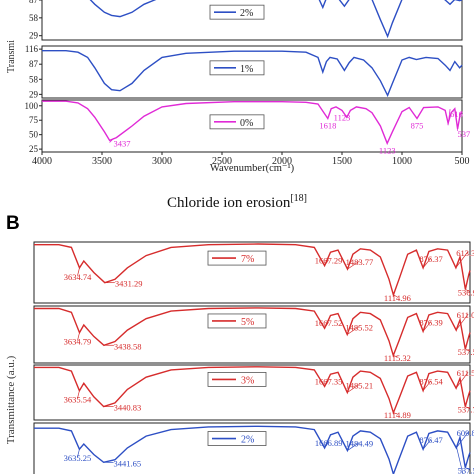  Describe the element at coordinates (465, 315) in the screenshot. I see `panel-b-annotation-label: 611.01` at that location.